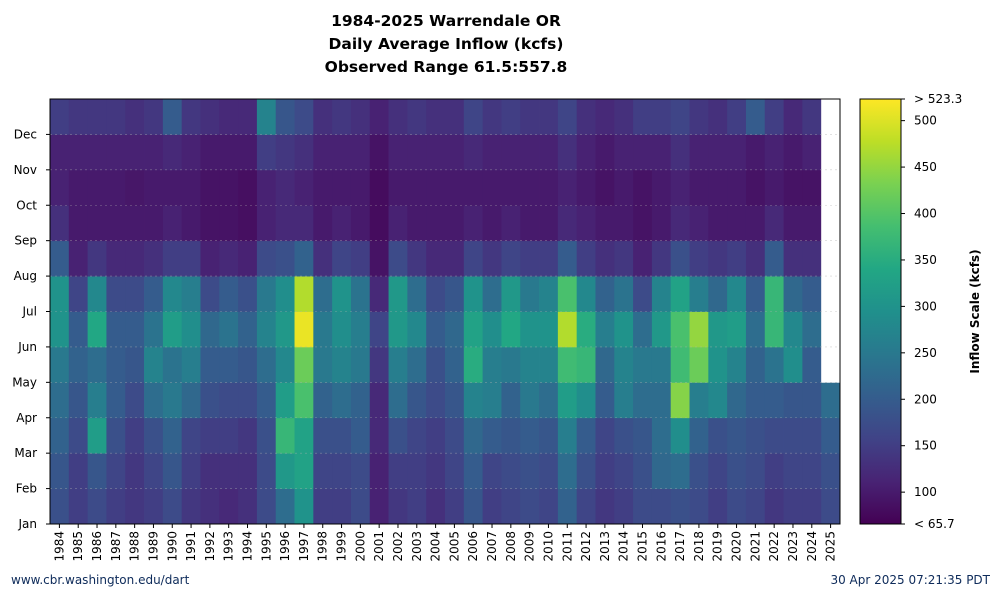 Image resolution: width=1000 pixels, height=600 pixels. Describe the element at coordinates (812, 546) in the screenshot. I see `x-tick-label: 2024` at that location.